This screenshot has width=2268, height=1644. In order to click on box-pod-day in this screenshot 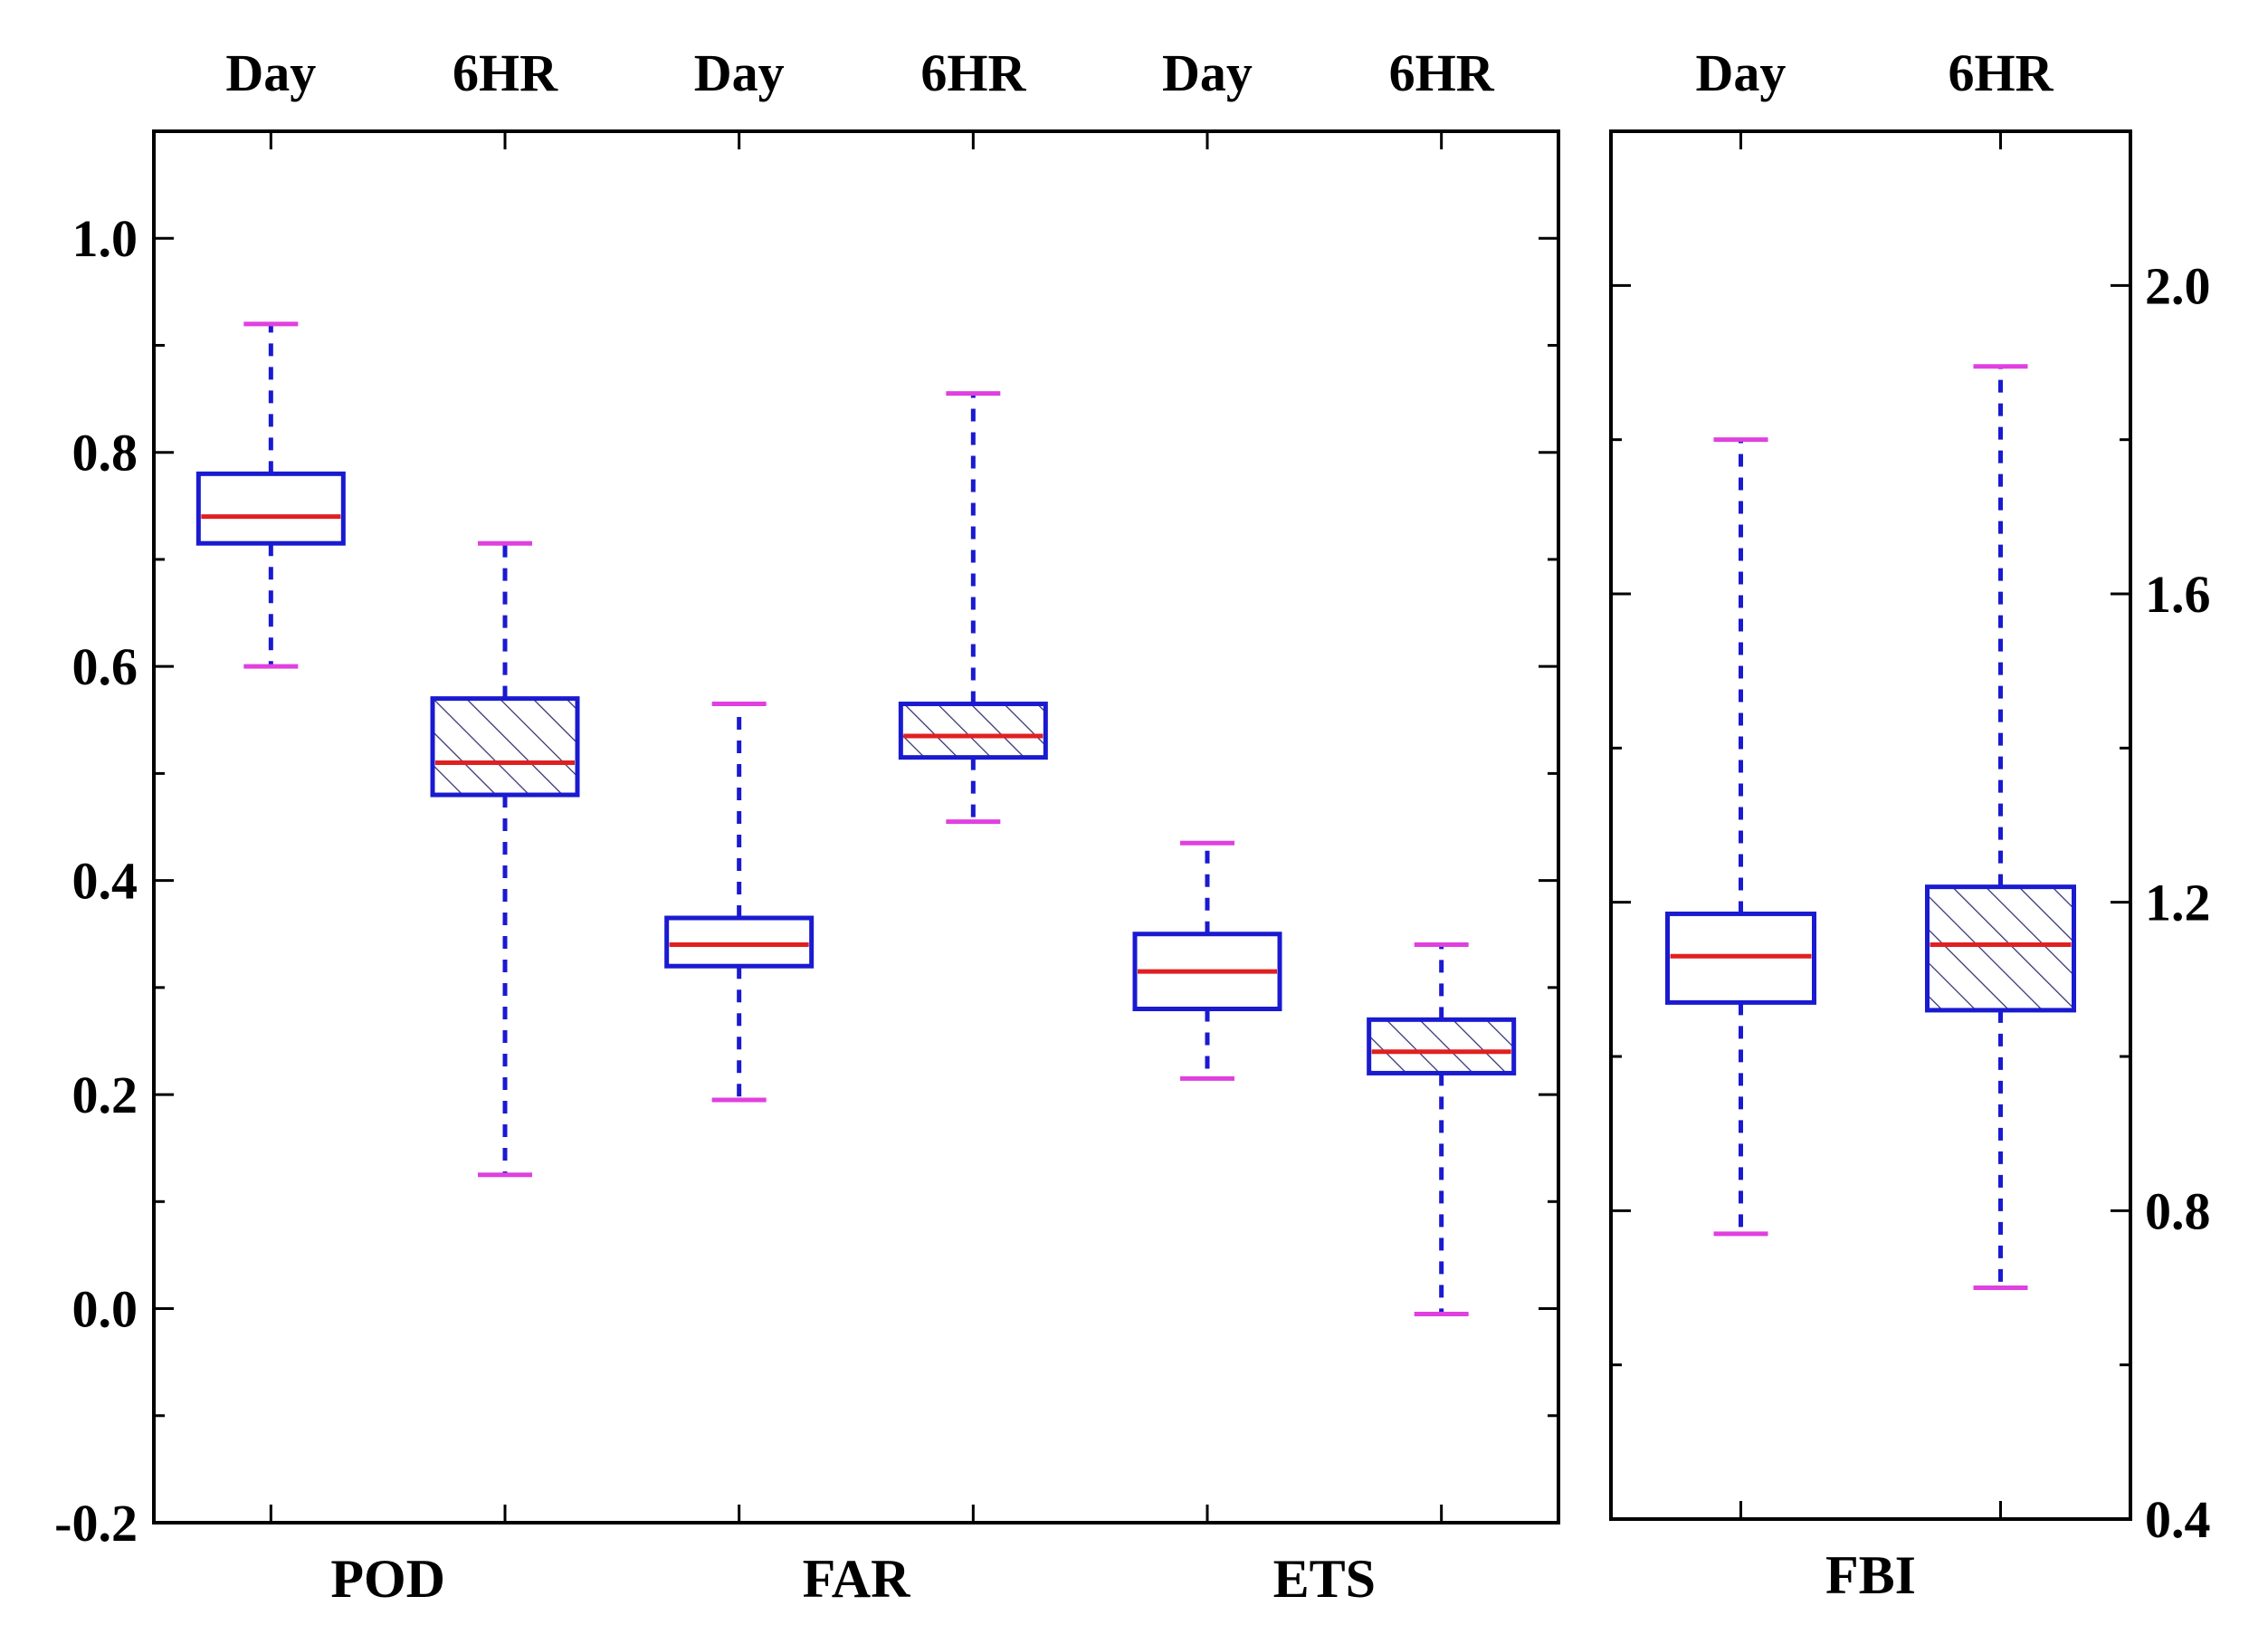, I will do `click(270, 495)`.